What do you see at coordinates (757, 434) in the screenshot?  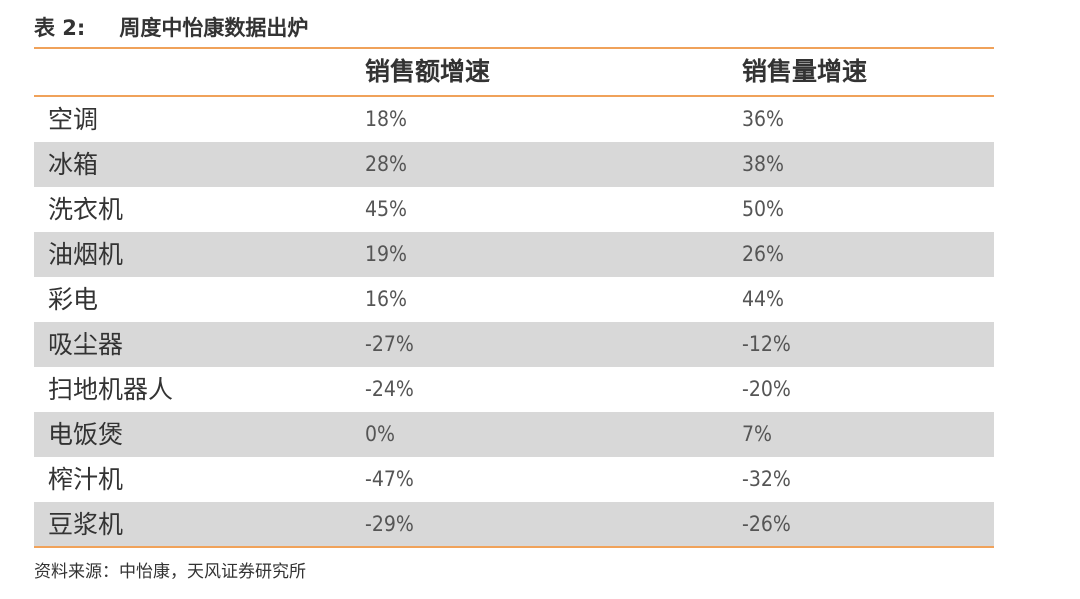 I see `sales-volume-growth-cell: 7%` at bounding box center [757, 434].